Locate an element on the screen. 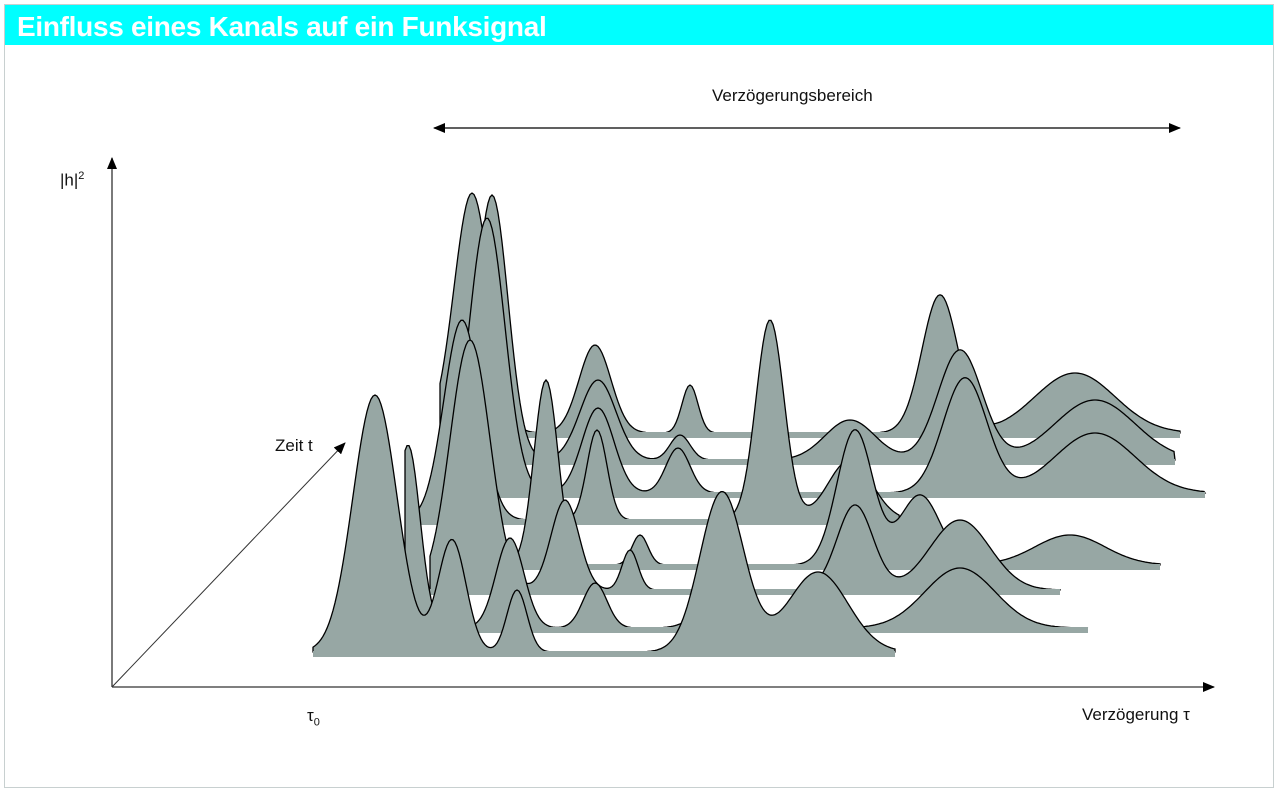  time-axis-label: Zeit t is located at coordinates (294, 445).